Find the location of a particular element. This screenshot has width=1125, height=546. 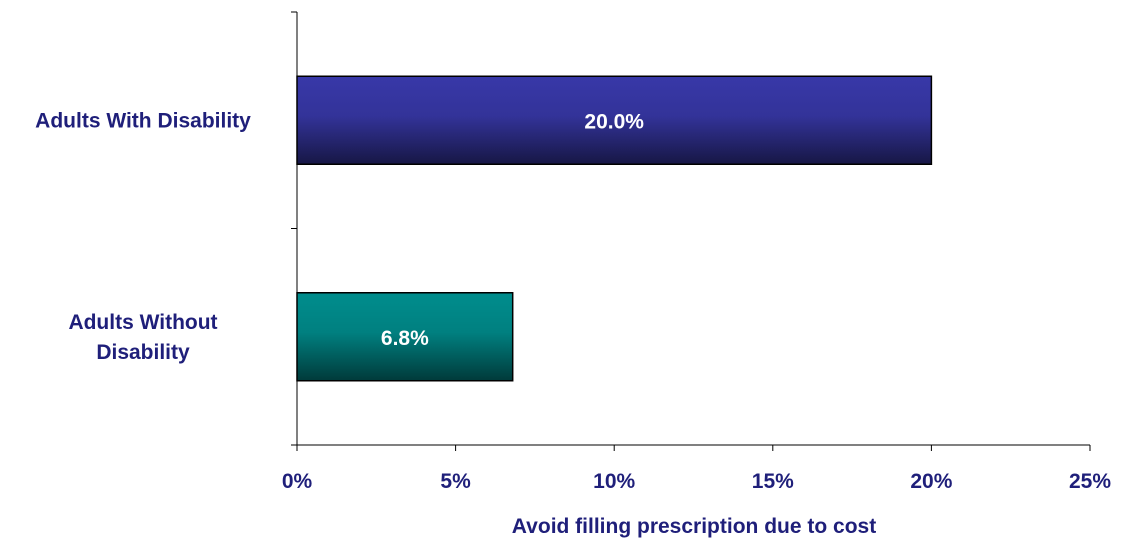

x-tick-label-4: 20% is located at coordinates (931, 481).